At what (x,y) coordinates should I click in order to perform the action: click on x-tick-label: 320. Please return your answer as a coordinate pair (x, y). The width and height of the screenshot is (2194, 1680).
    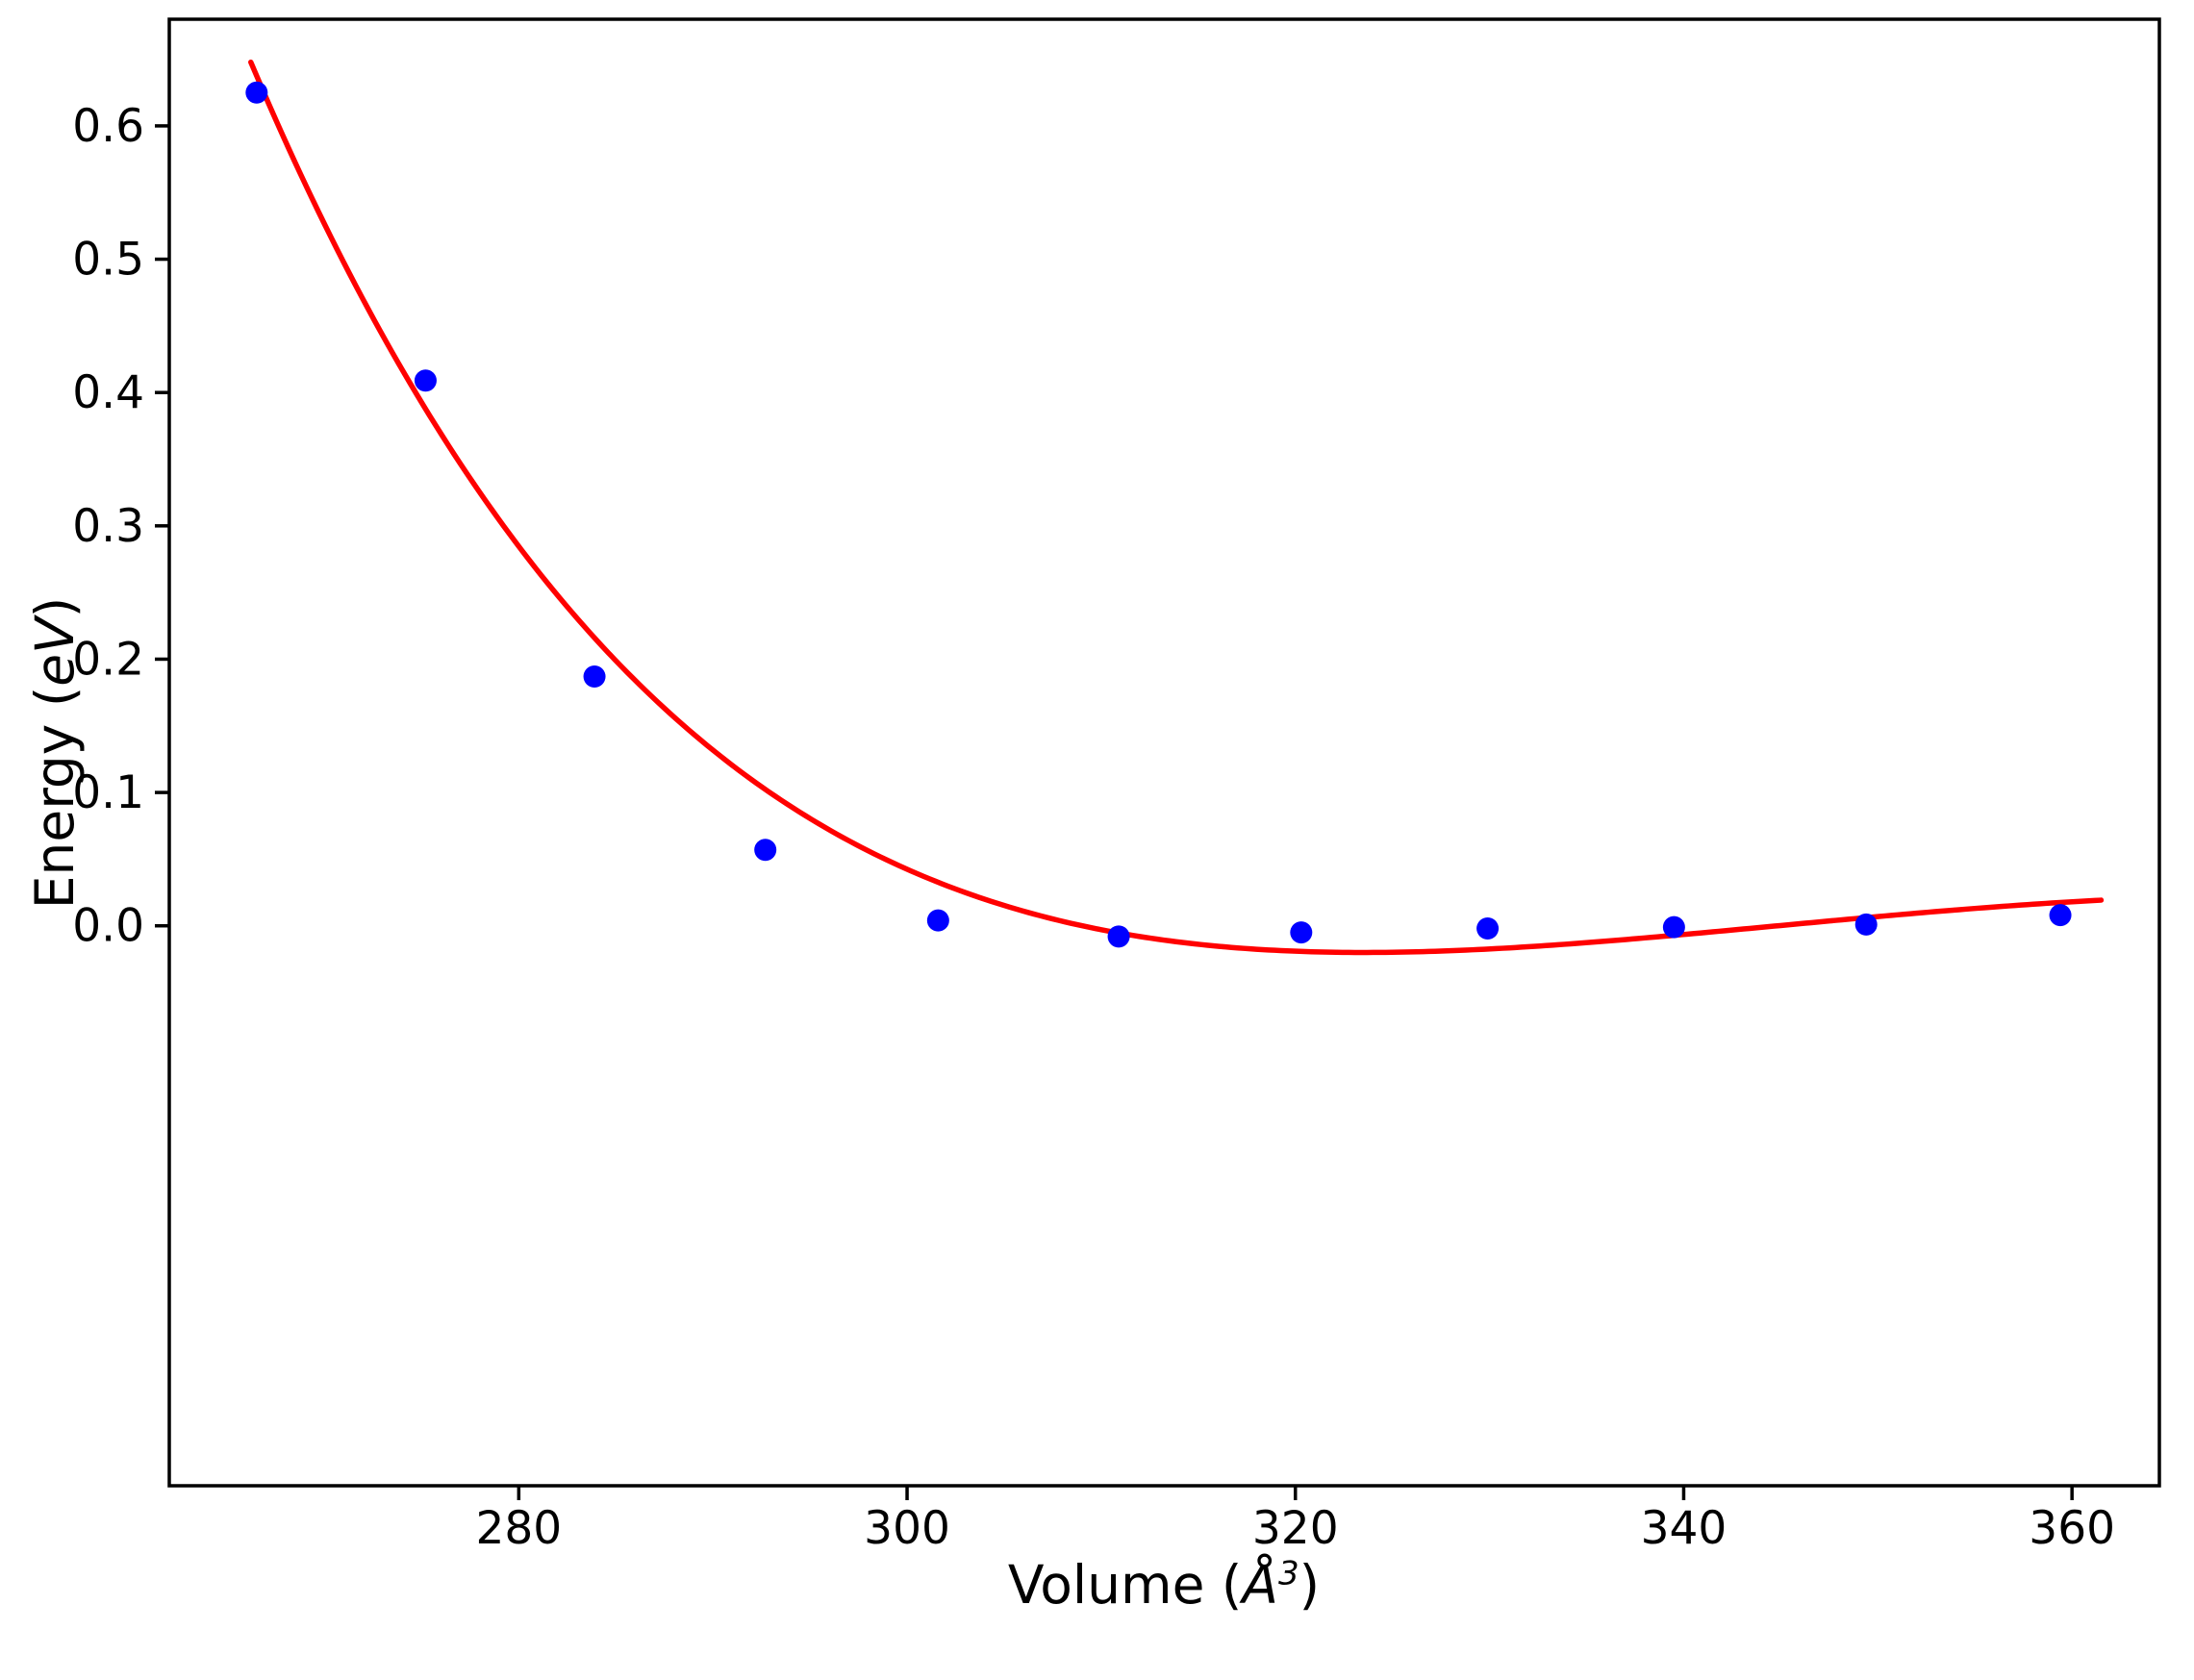
    Looking at the image, I should click on (1295, 1529).